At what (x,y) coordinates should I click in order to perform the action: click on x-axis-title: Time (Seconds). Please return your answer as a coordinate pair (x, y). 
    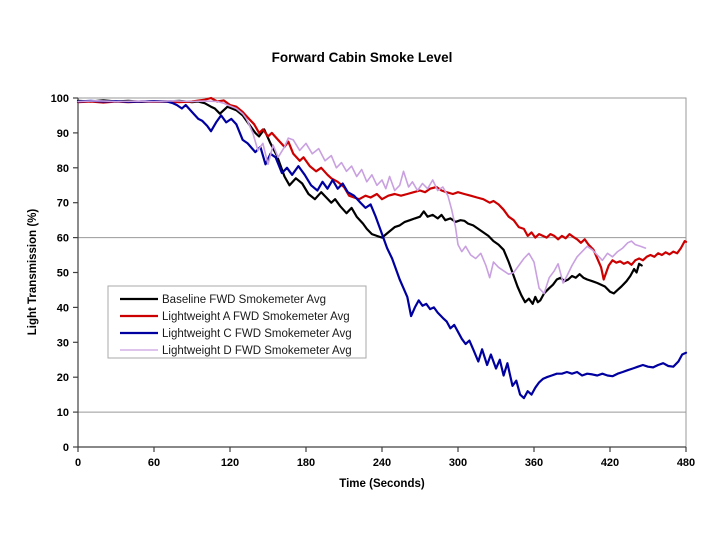
    Looking at the image, I should click on (382, 484).